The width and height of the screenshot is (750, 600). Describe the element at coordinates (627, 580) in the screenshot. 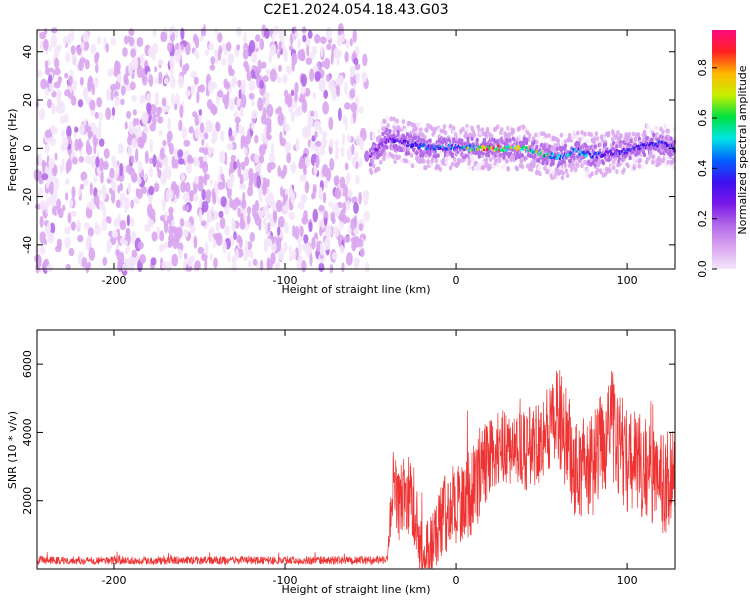

I see `x-tick-label: 100` at that location.